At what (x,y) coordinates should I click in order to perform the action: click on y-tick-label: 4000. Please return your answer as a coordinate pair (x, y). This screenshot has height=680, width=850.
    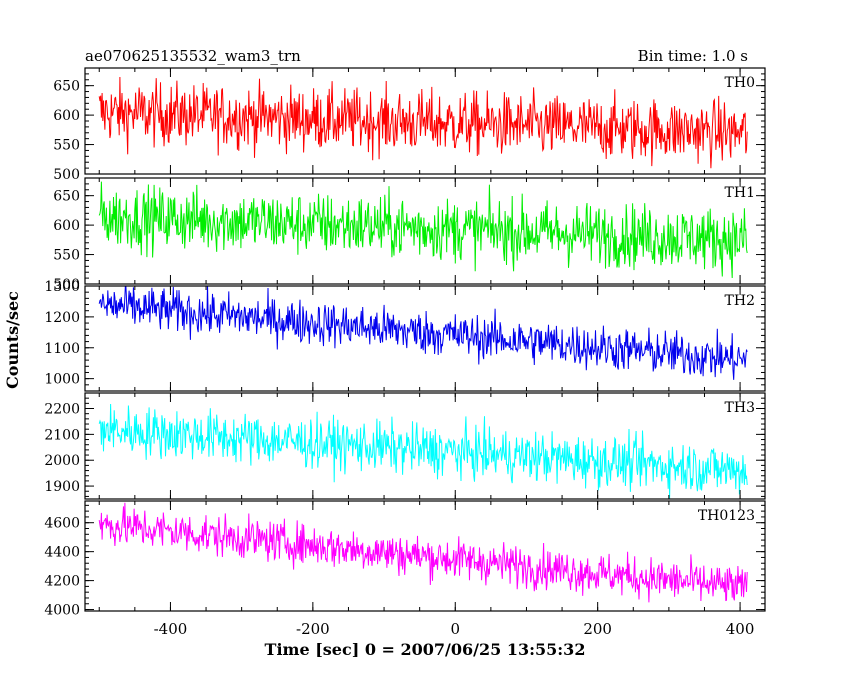
    Looking at the image, I should click on (62, 611).